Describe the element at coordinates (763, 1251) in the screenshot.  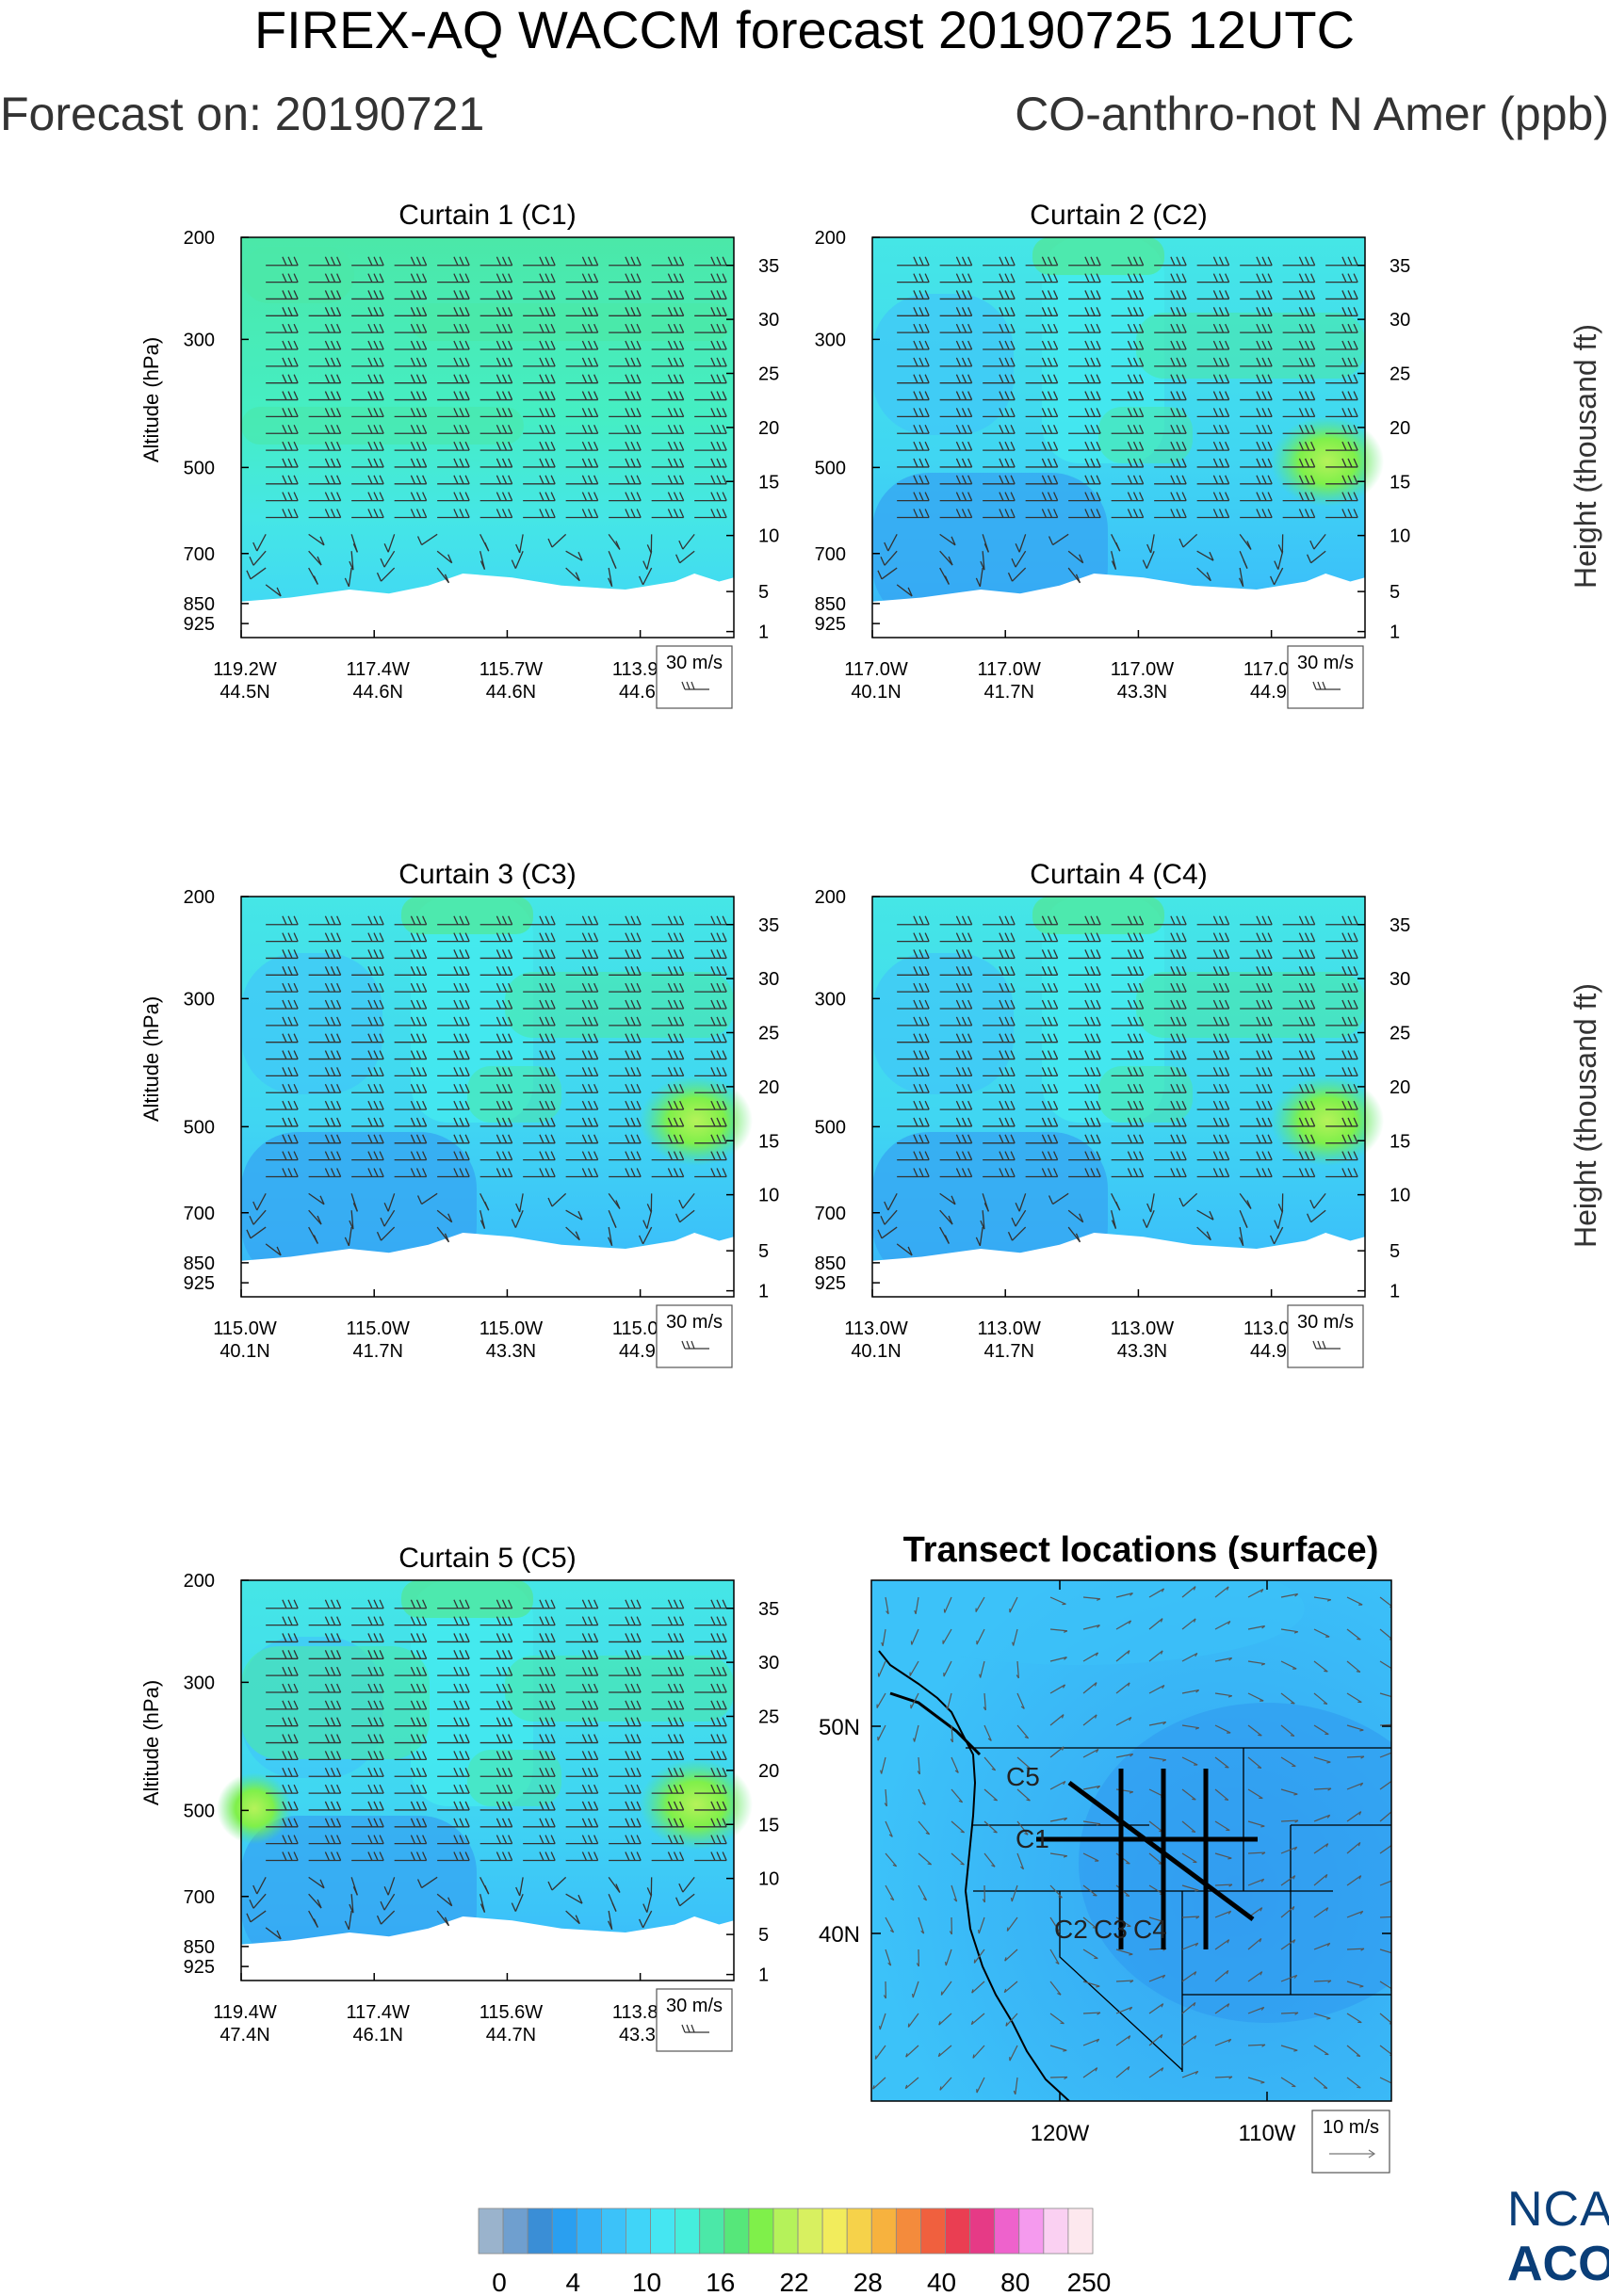
I see `height-tick-label: 5` at that location.